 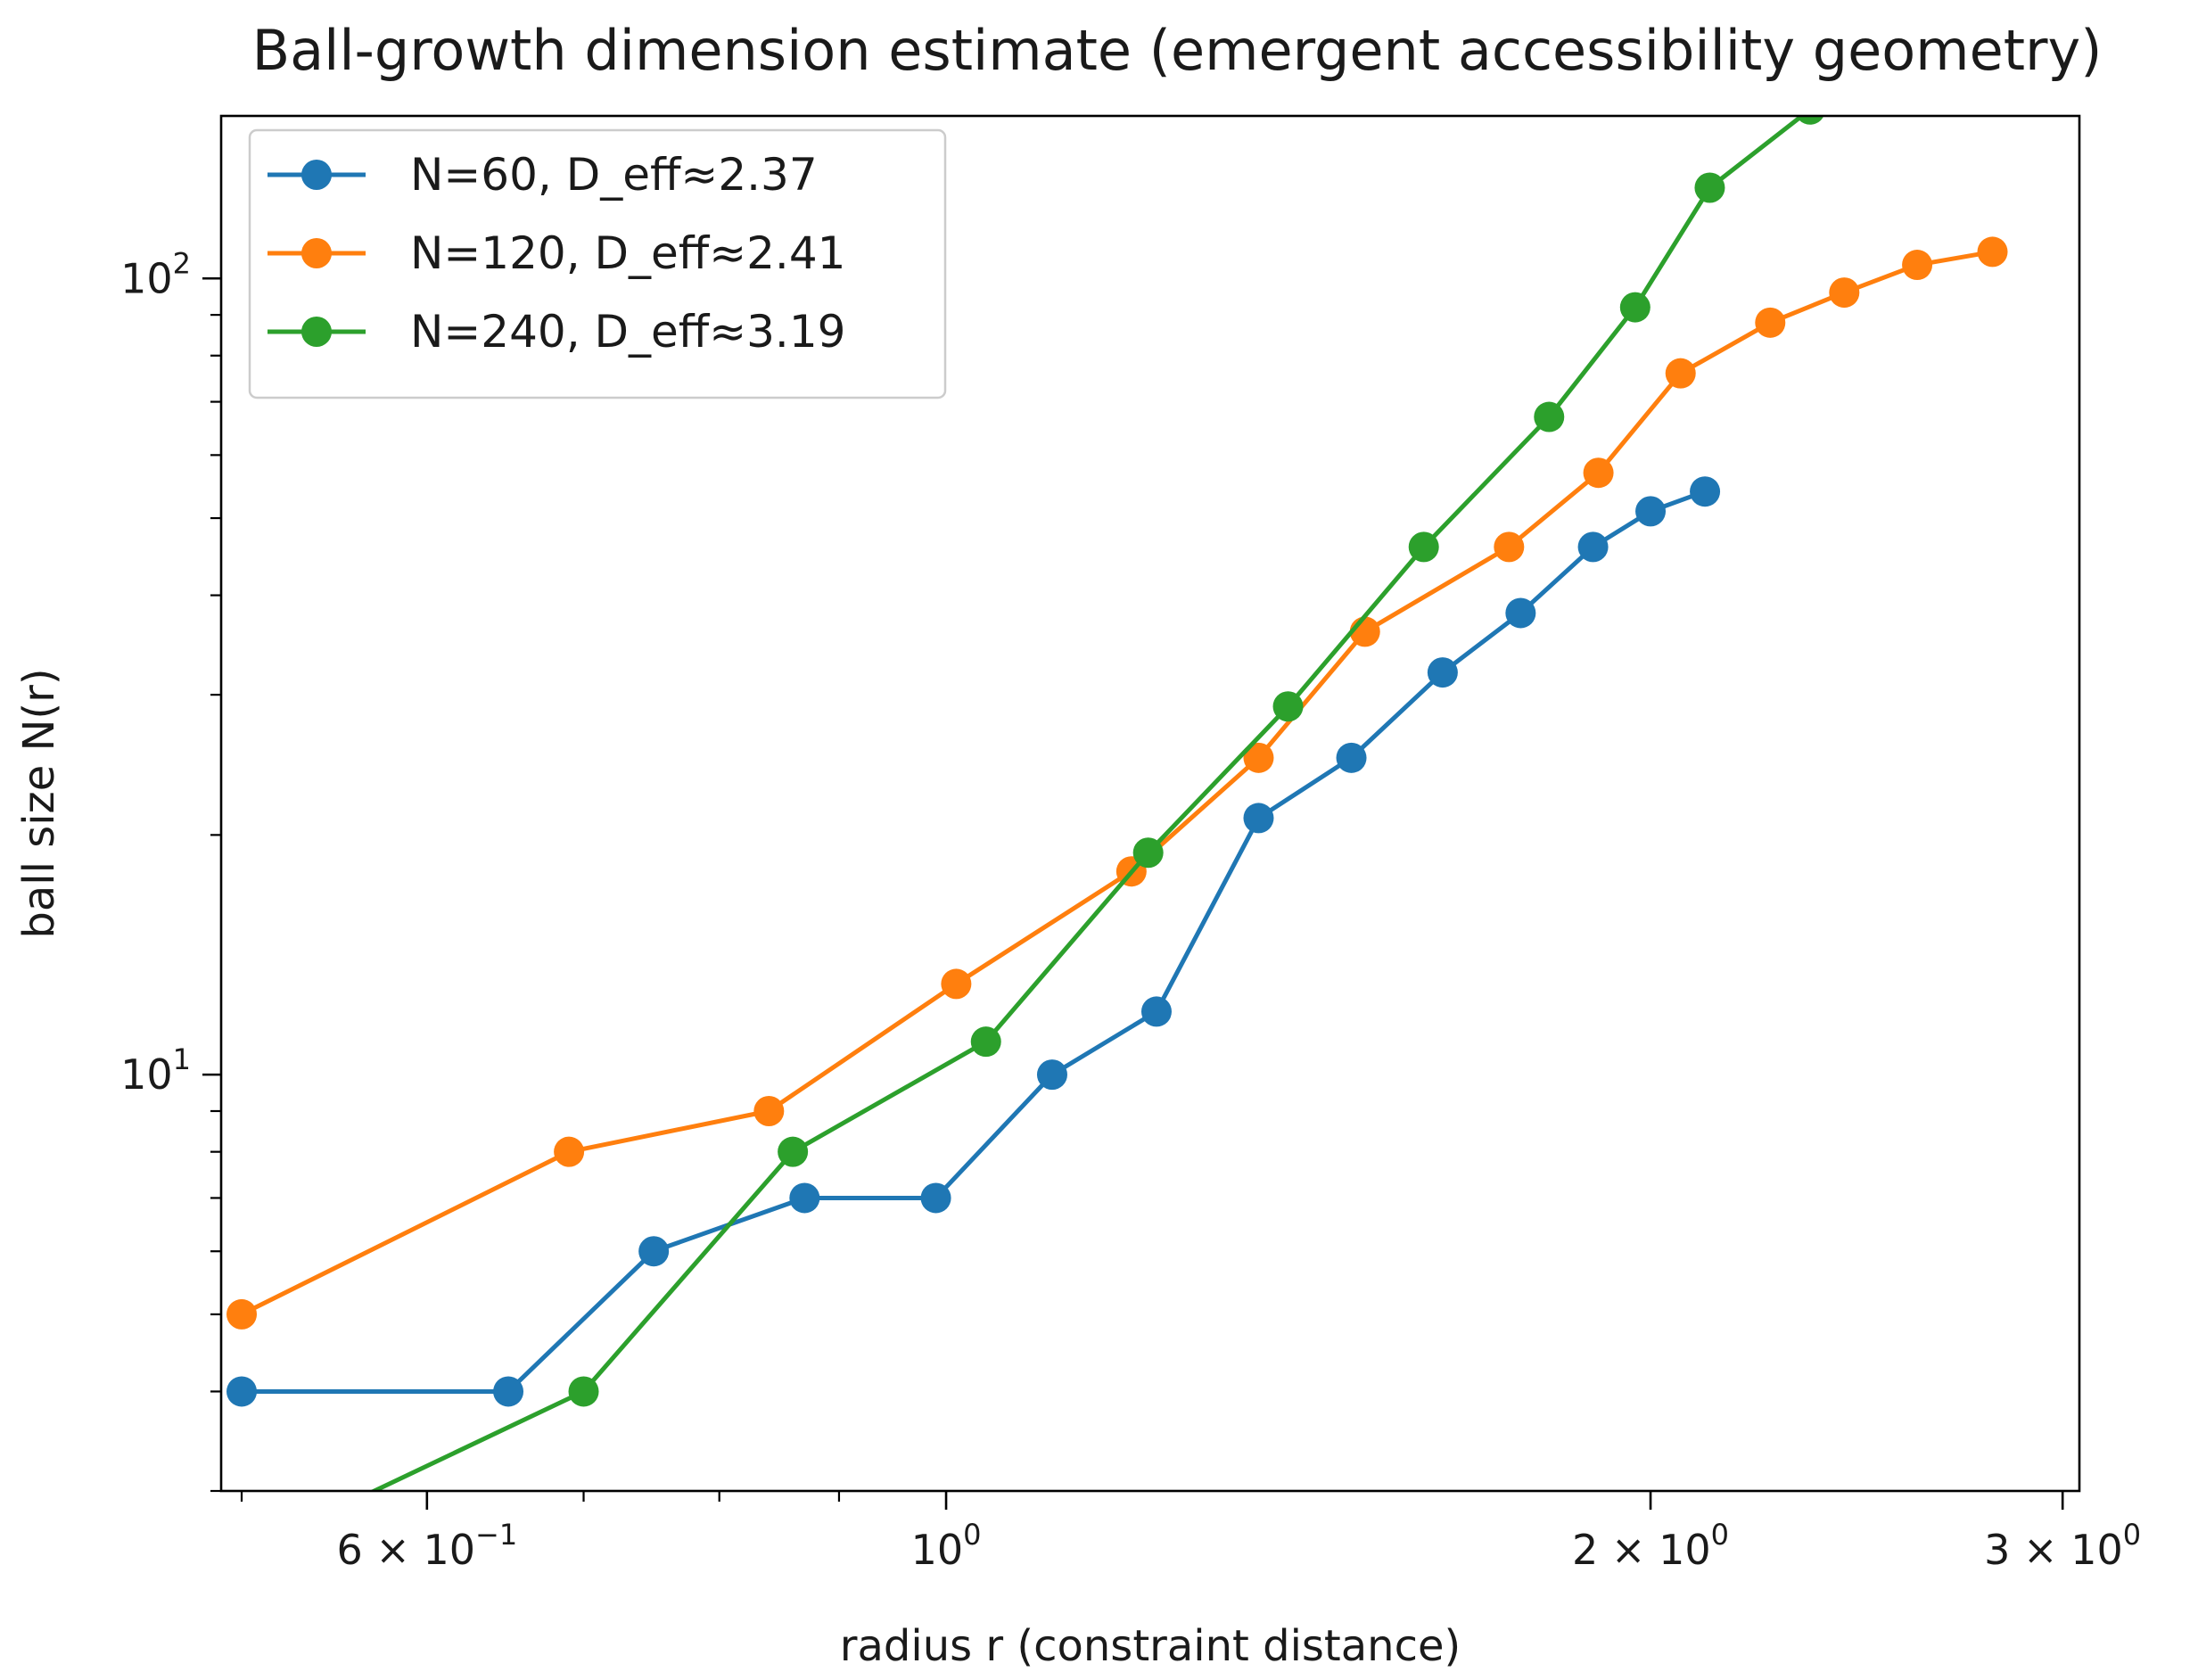 What do you see at coordinates (39, 803) in the screenshot?
I see `y-axis-label: ball size N(r)` at bounding box center [39, 803].